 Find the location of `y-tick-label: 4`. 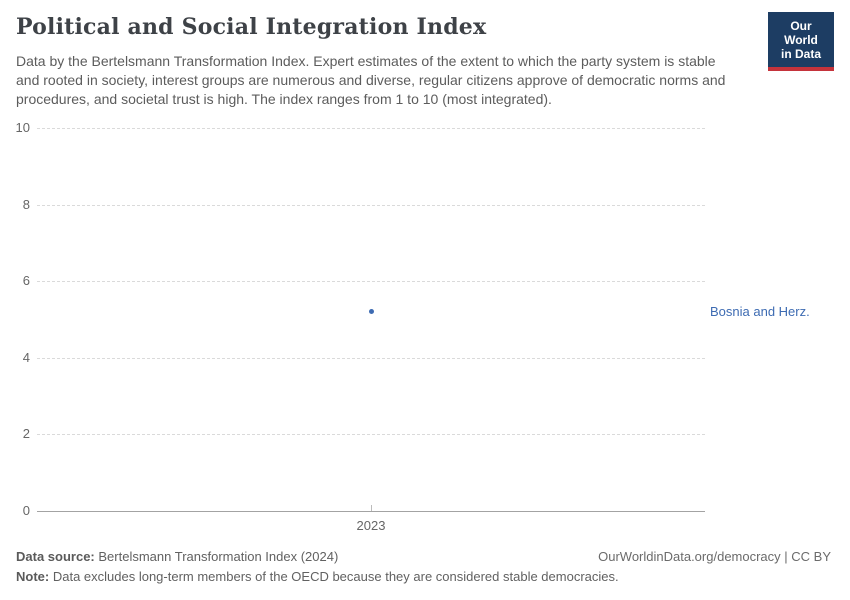

y-tick-label: 4 is located at coordinates (26, 357).